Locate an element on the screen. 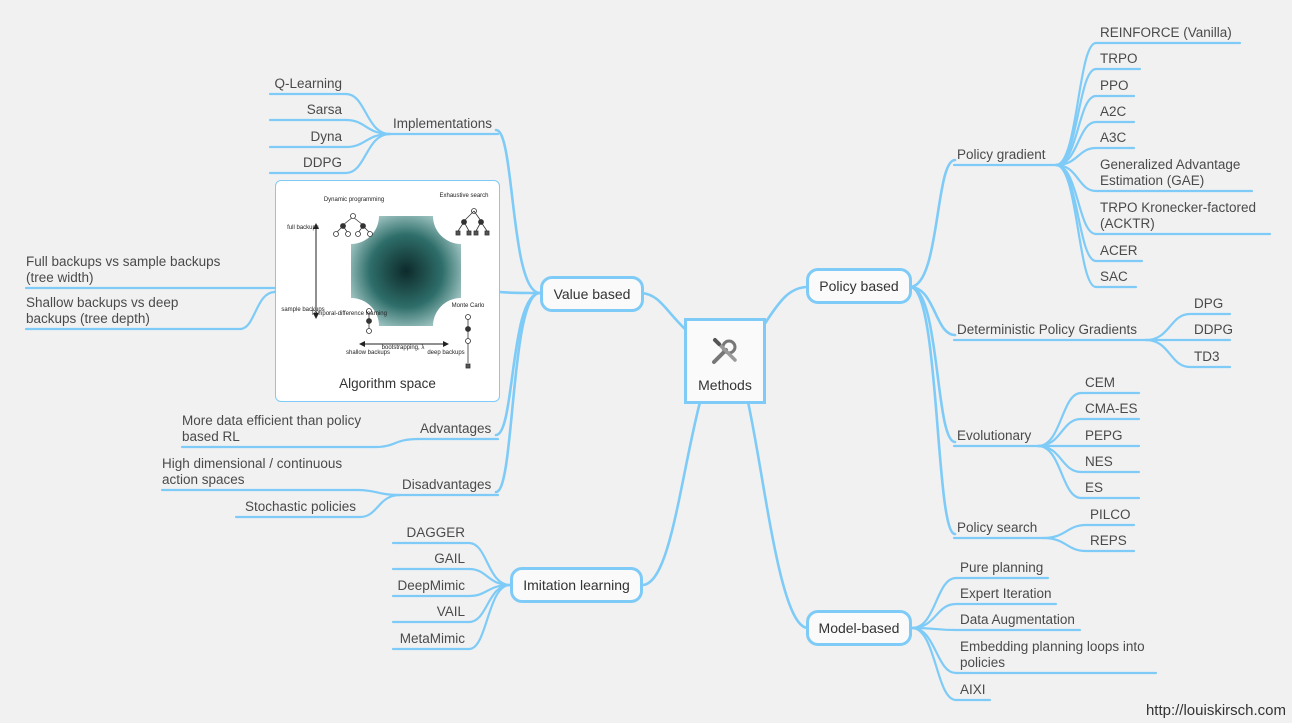 This screenshot has height=723, width=1292. evolutionary-item-4-text: ES is located at coordinates (1094, 487).